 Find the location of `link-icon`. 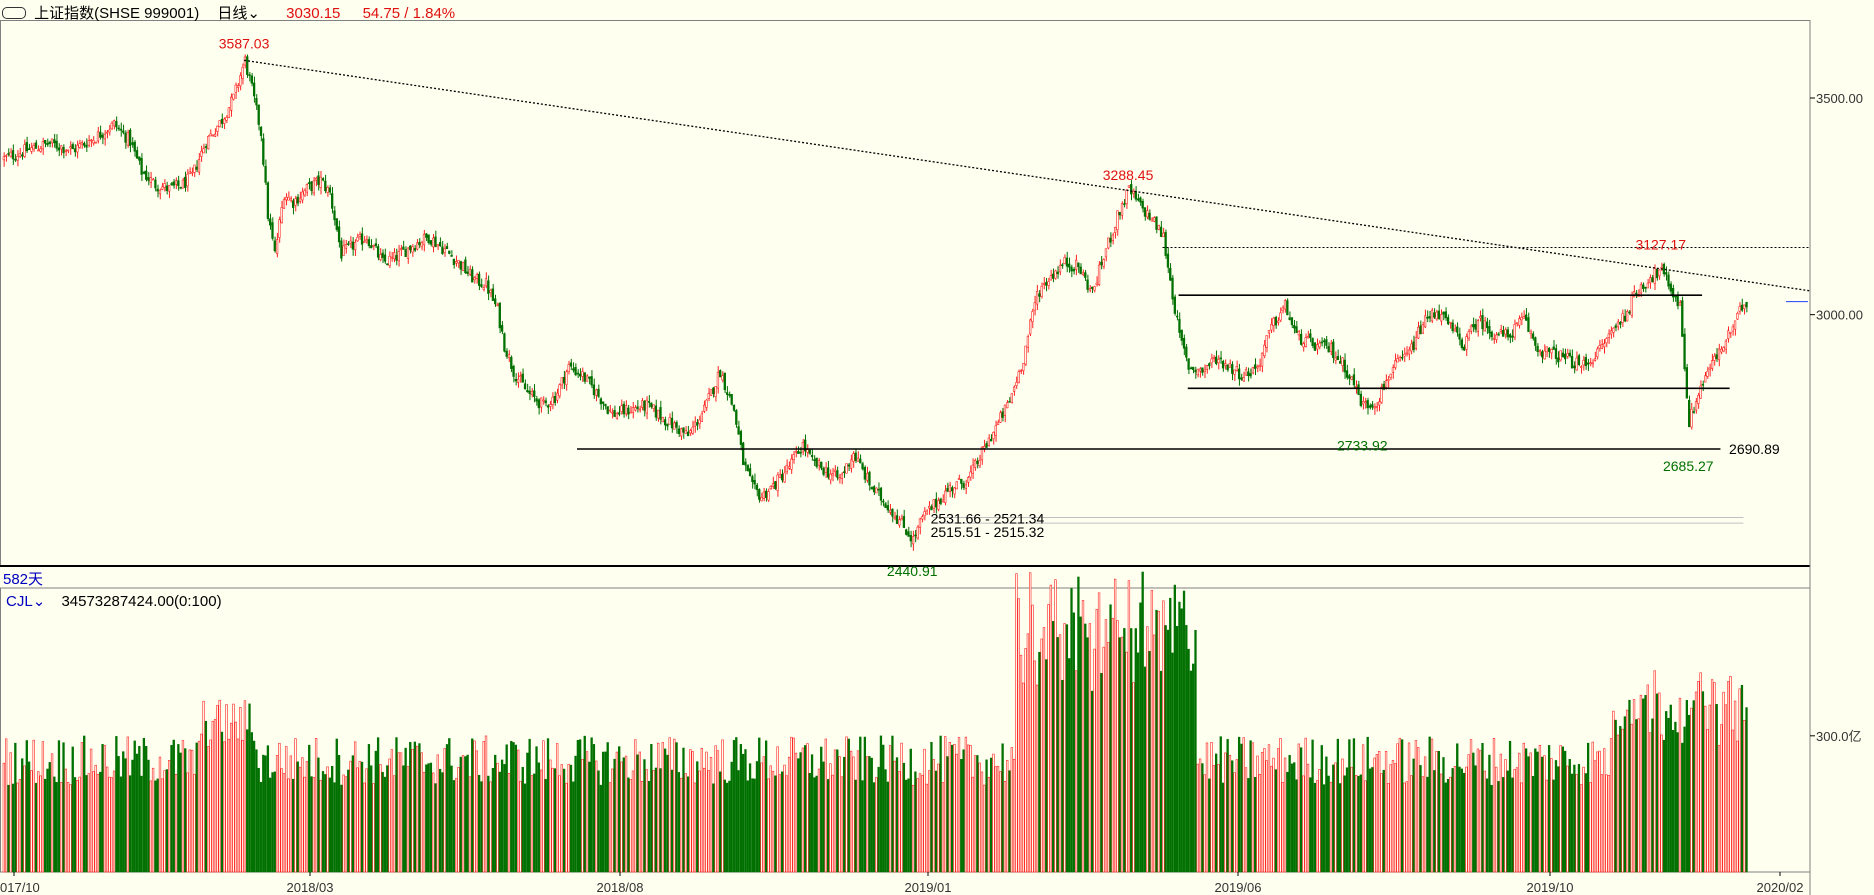

link-icon is located at coordinates (14, 13).